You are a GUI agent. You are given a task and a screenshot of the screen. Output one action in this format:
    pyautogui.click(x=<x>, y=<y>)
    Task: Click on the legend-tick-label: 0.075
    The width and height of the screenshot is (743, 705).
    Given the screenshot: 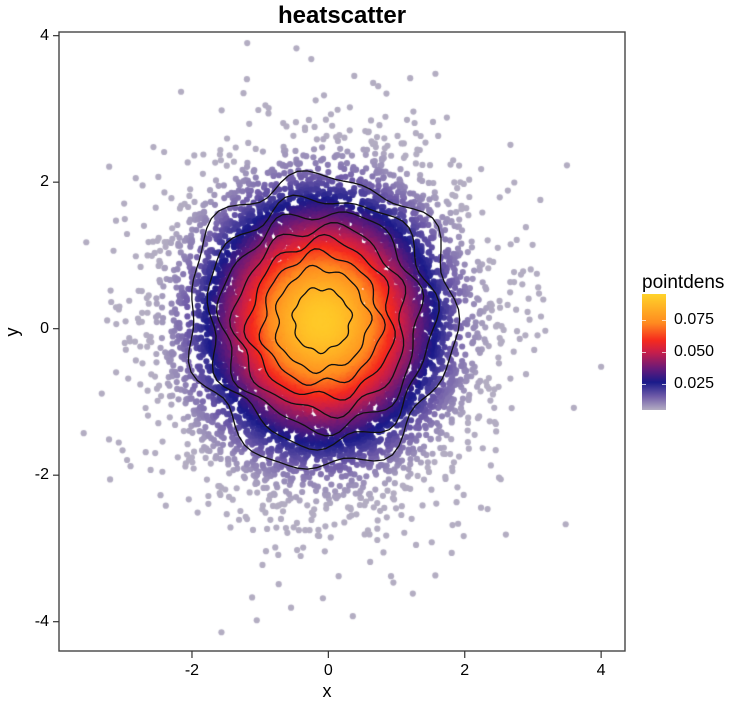 What is the action you would take?
    pyautogui.click(x=694, y=319)
    